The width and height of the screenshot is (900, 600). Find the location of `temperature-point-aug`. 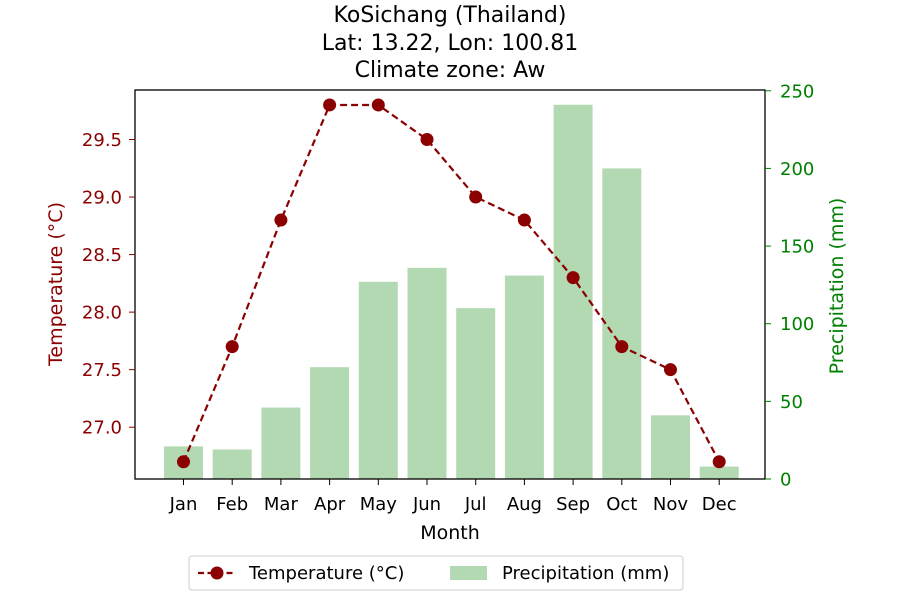

temperature-point-aug is located at coordinates (524, 220).